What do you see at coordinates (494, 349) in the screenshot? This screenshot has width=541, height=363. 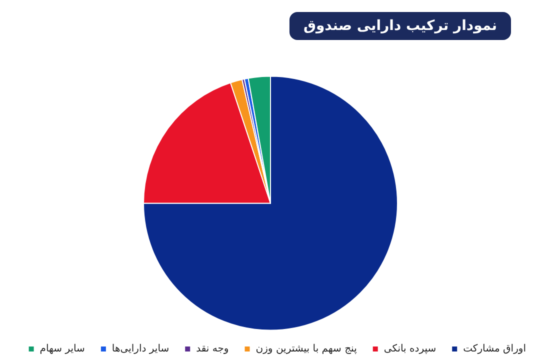 I see `legend-label: اوراق مشارکت` at bounding box center [494, 349].